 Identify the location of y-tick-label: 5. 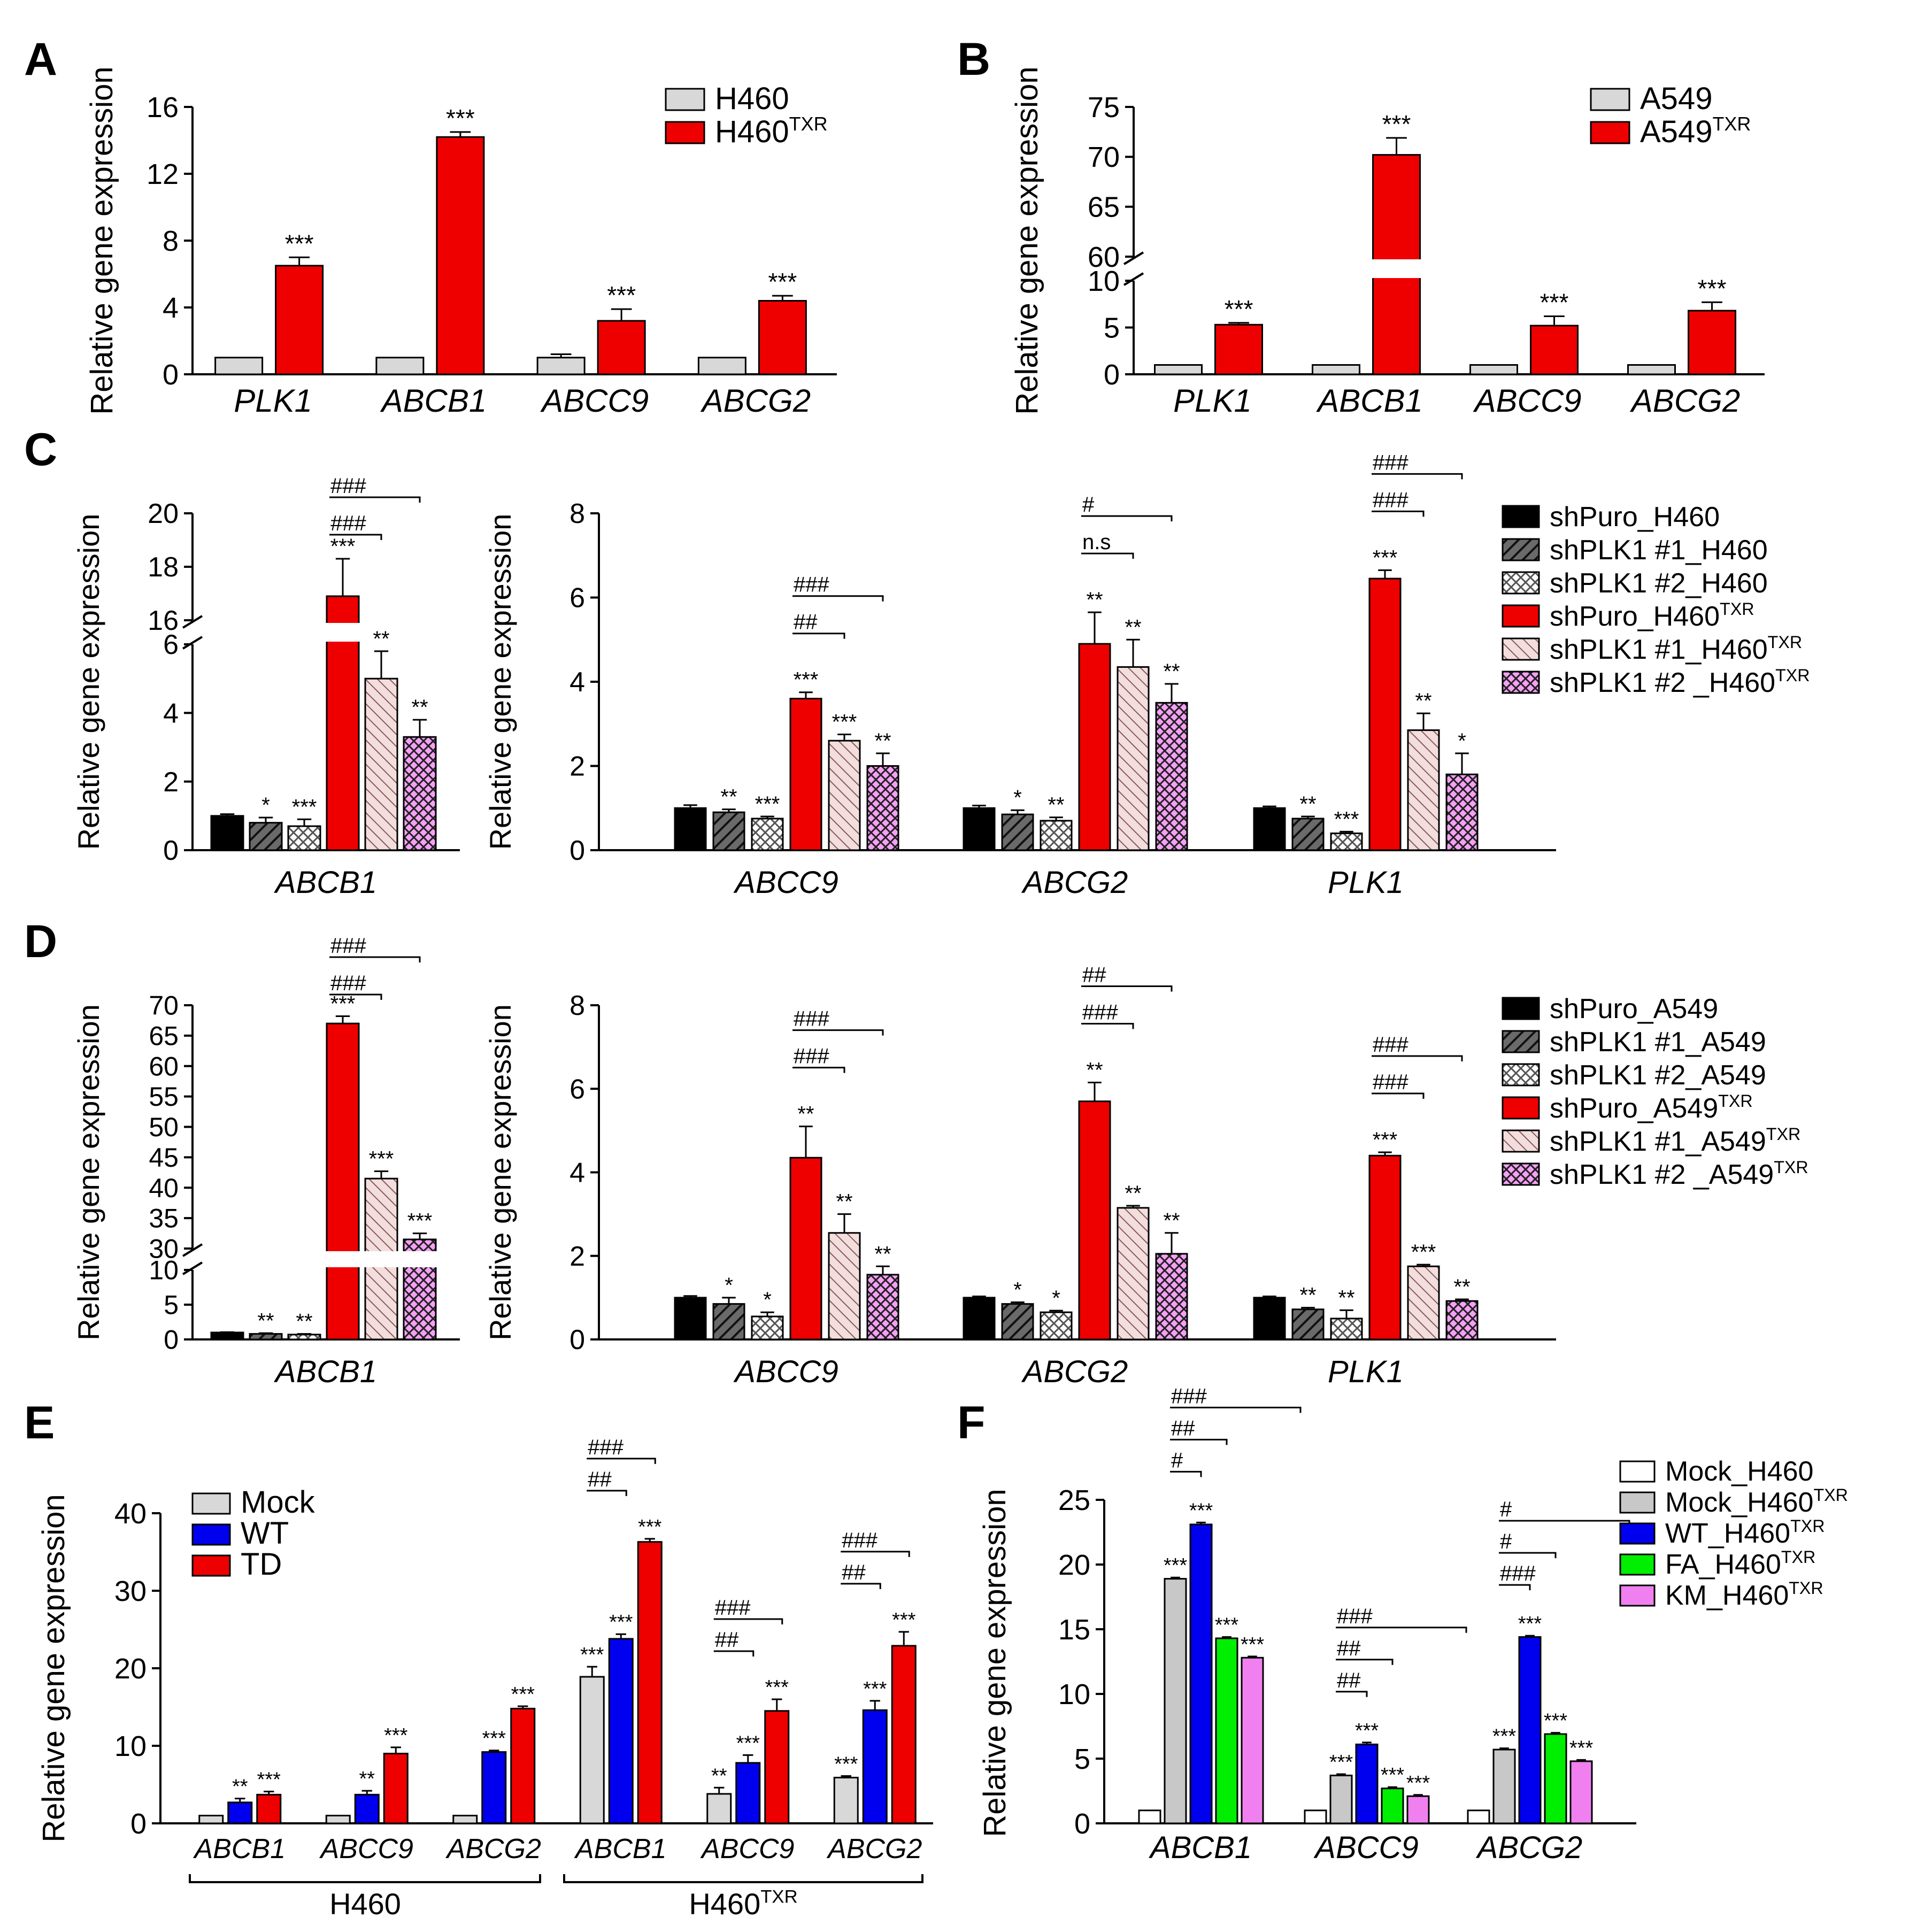
(1082, 1759).